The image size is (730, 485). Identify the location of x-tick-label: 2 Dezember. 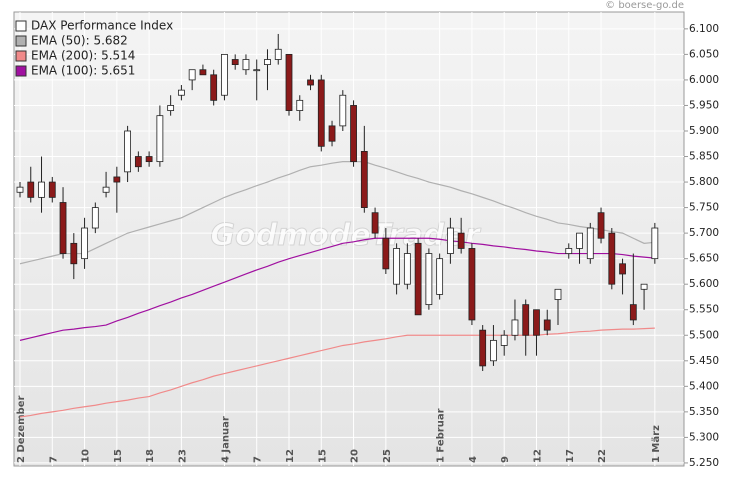
(21, 429).